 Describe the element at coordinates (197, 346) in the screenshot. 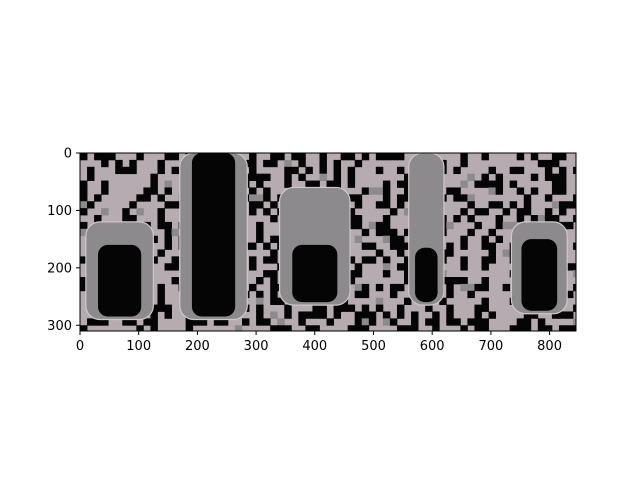

I see `x-tick-label: 200` at that location.